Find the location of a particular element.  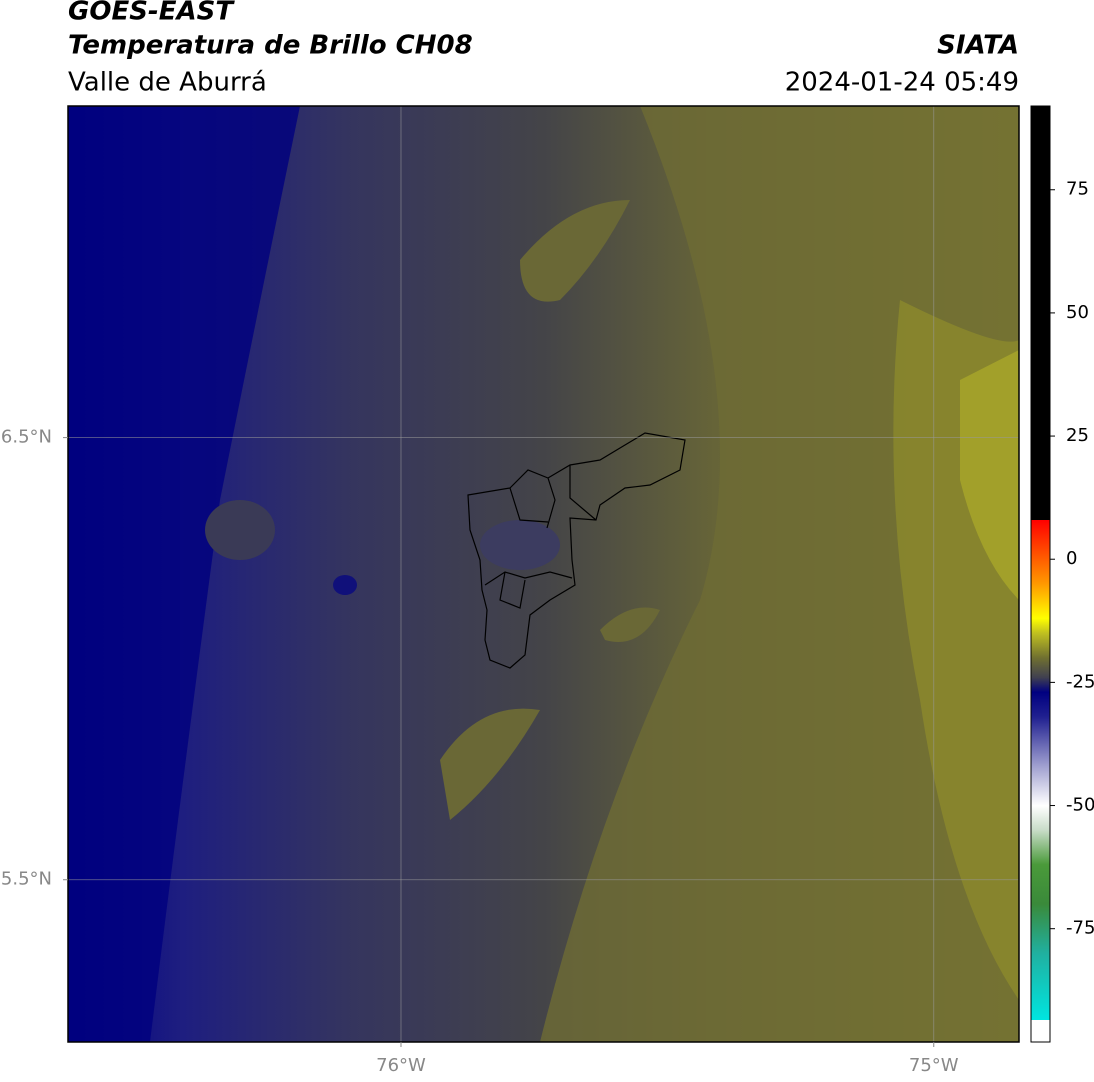

colorbar-tick-label: 25 is located at coordinates (1077, 435).